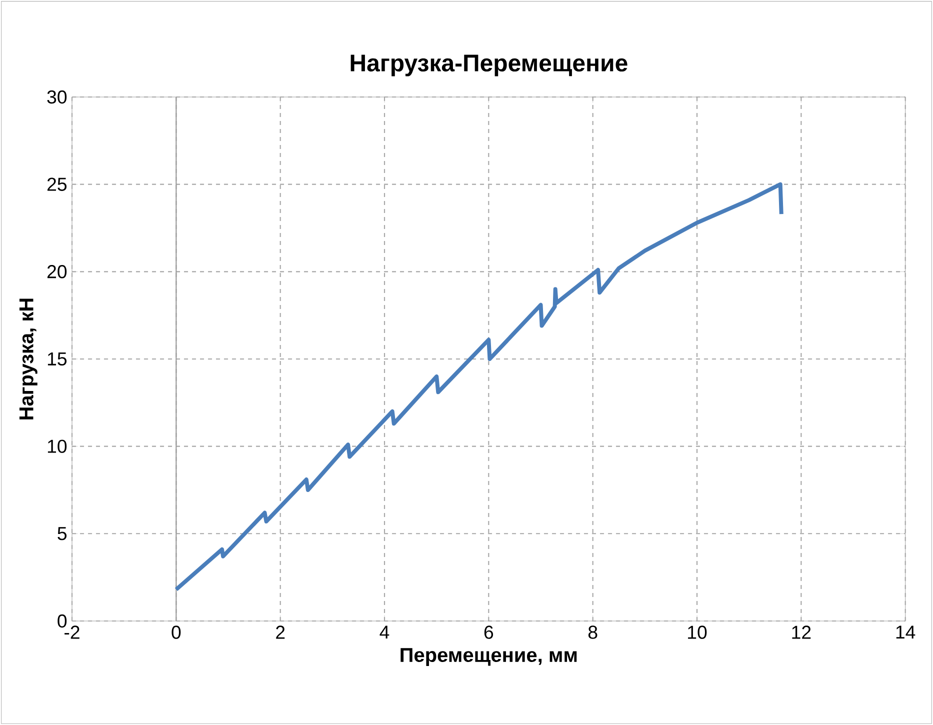 The height and width of the screenshot is (725, 933). Describe the element at coordinates (62, 621) in the screenshot. I see `y-tick-label: 0` at that location.